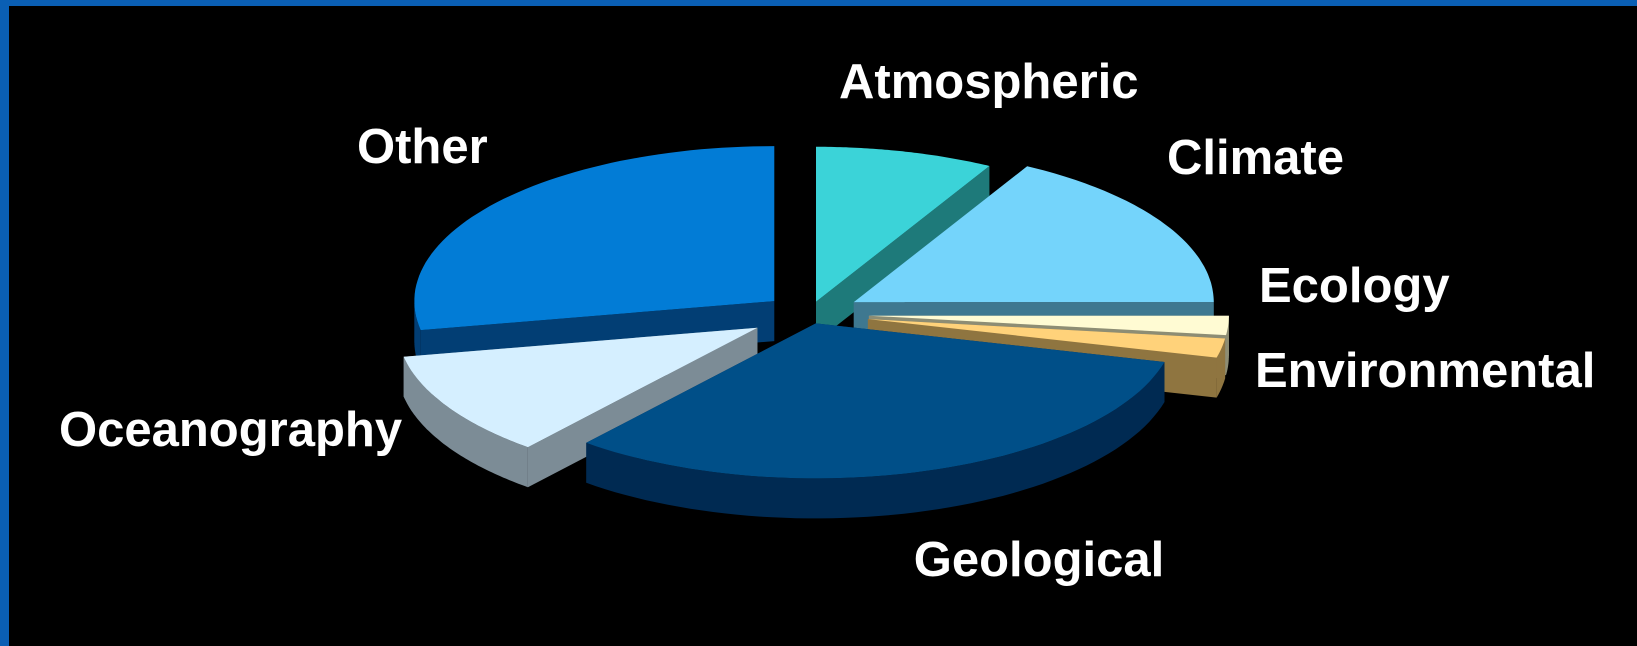 The width and height of the screenshot is (1637, 646). What do you see at coordinates (465, 422) in the screenshot?
I see `pie-slice-wall-oceanography` at bounding box center [465, 422].